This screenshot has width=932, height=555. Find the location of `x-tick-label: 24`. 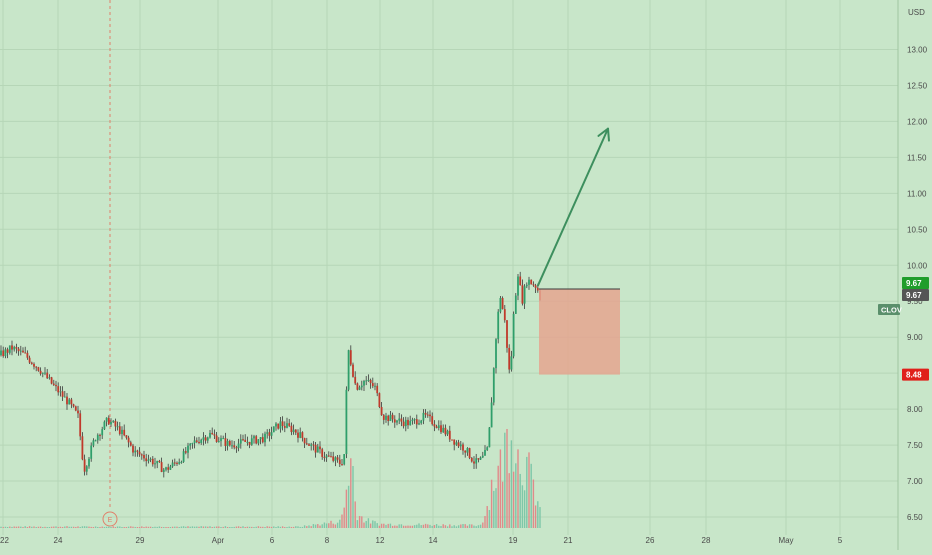

x-tick-label: 24 is located at coordinates (58, 540).